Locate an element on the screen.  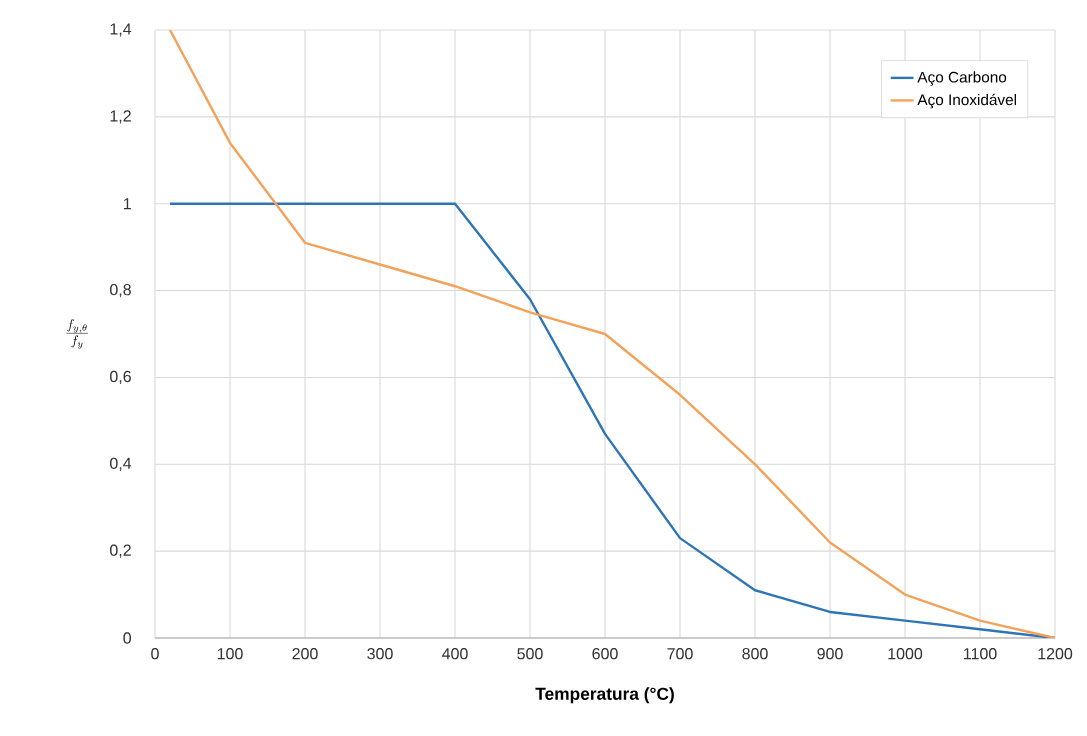
y-tick-label: 0 is located at coordinates (127, 638).